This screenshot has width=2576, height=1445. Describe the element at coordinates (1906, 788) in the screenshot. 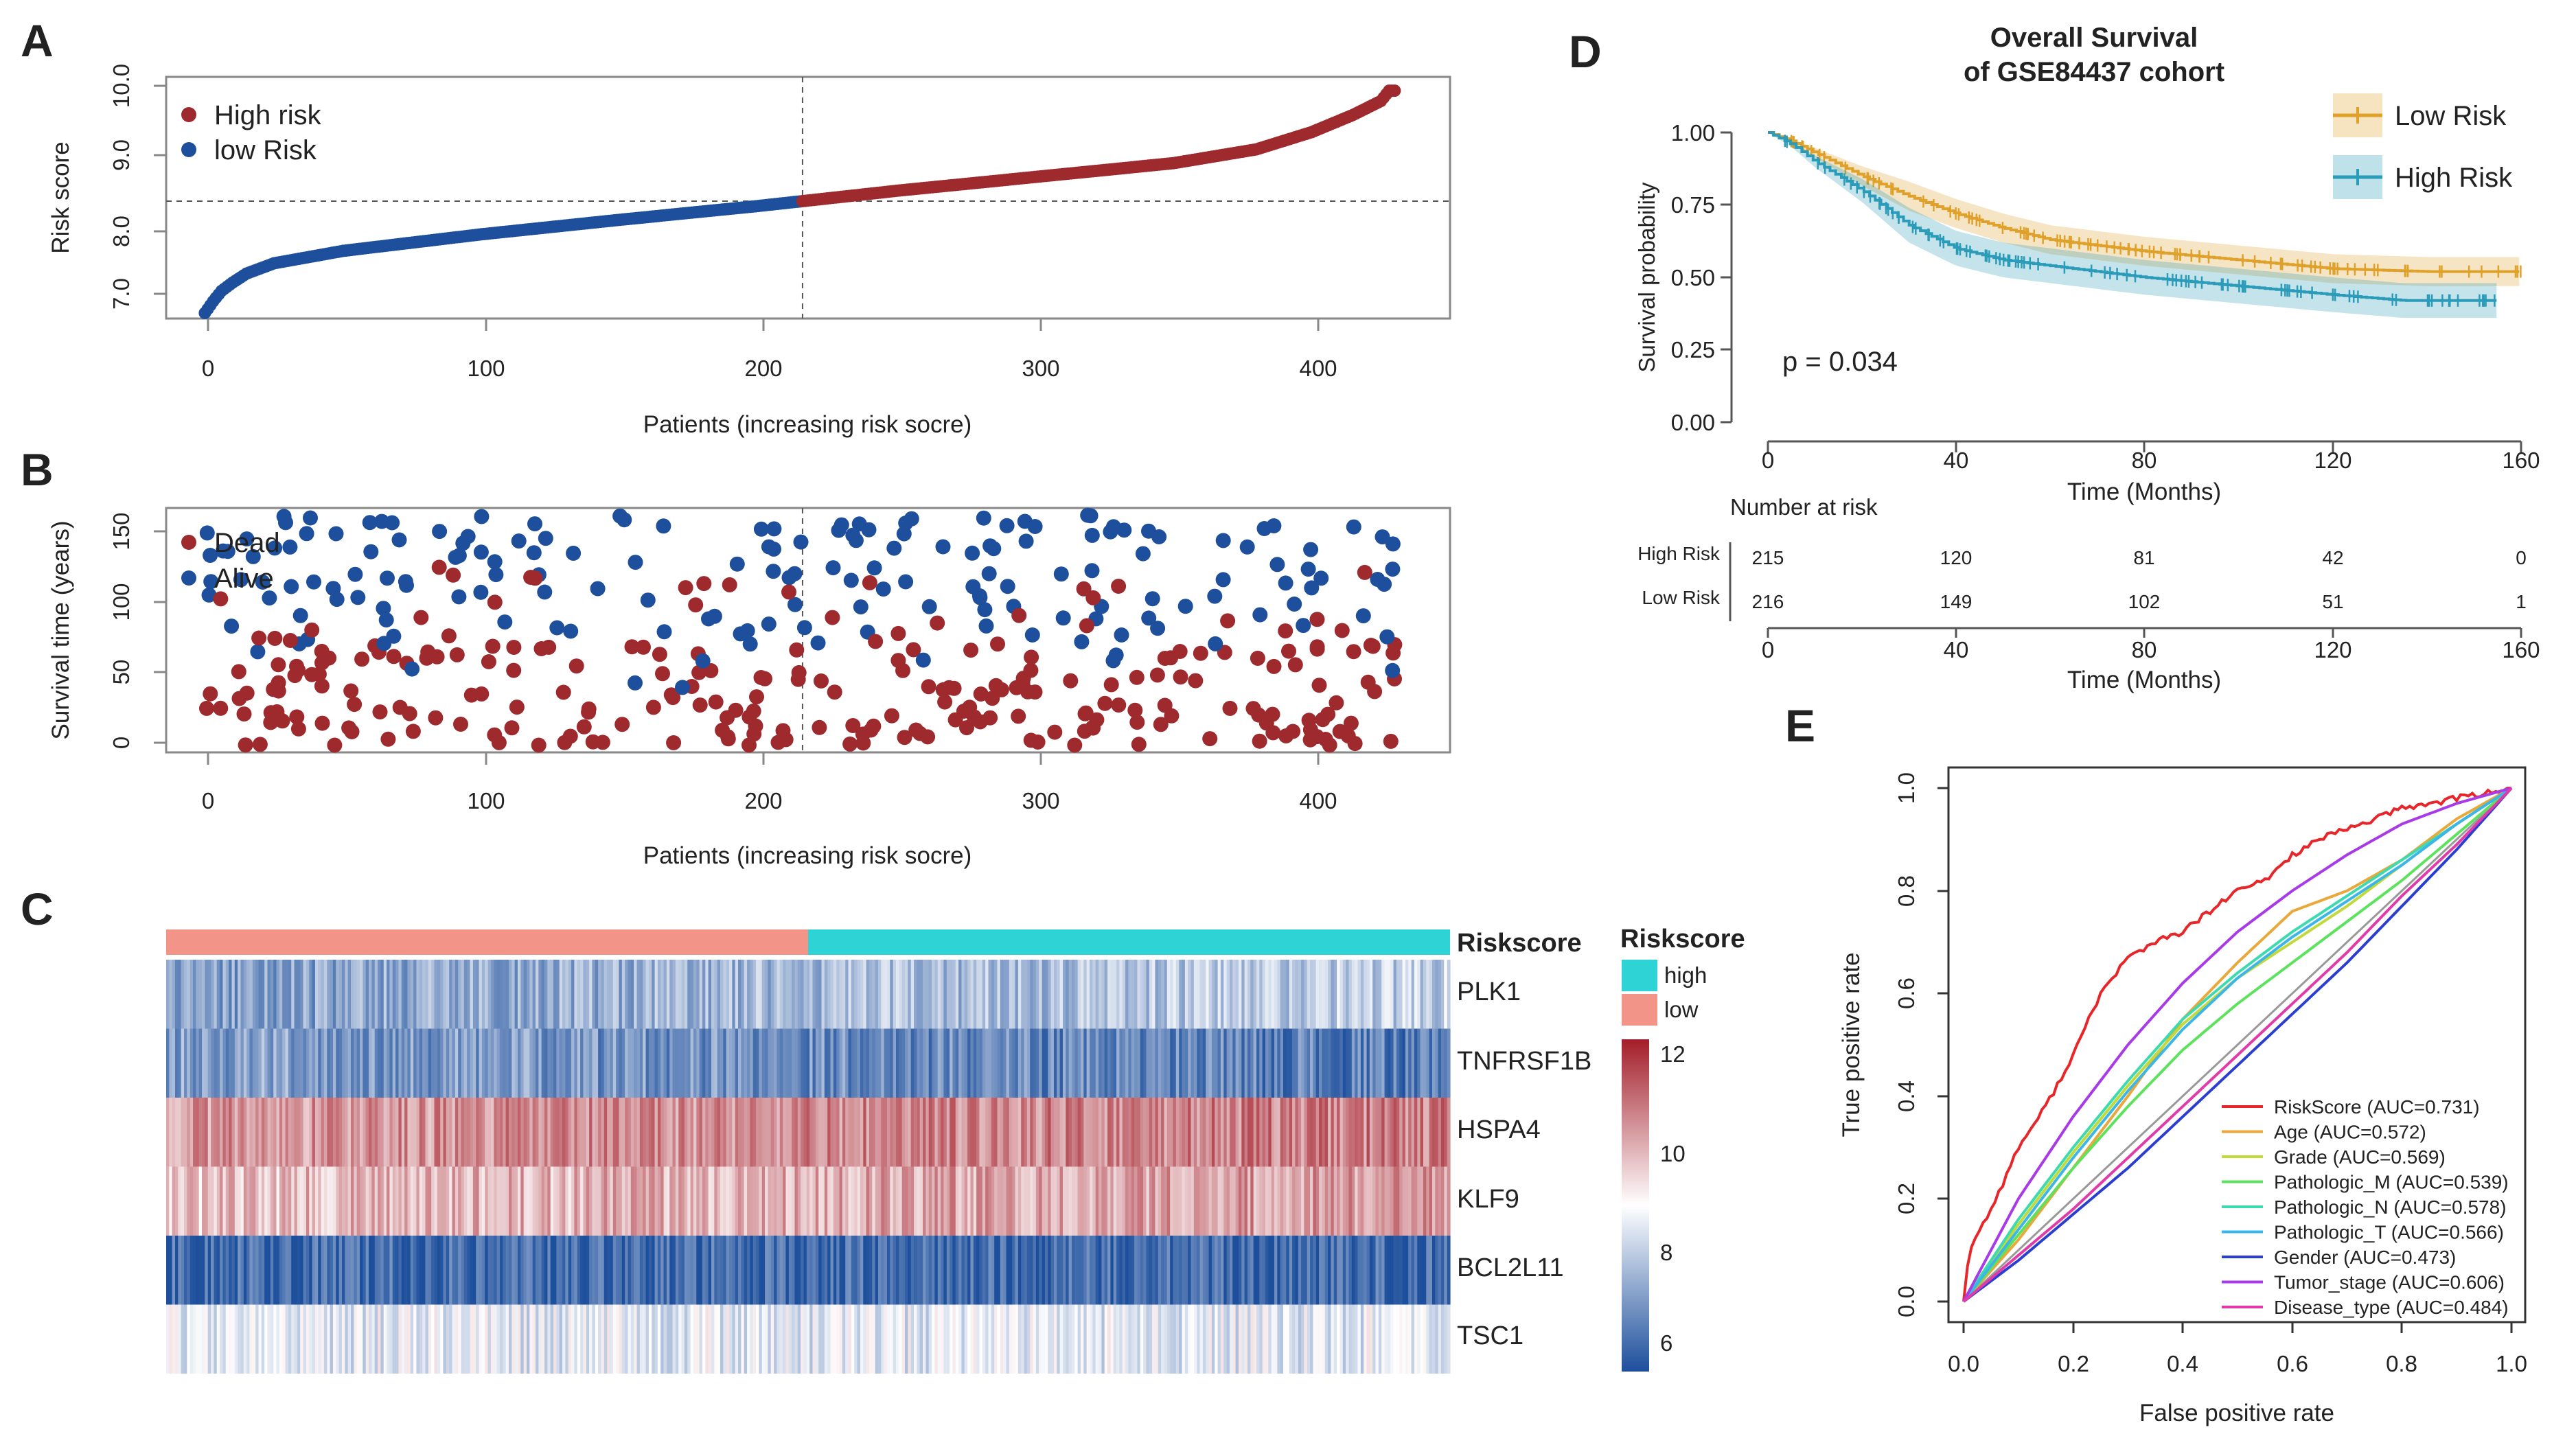

I see `svg-text: 1.0` at that location.